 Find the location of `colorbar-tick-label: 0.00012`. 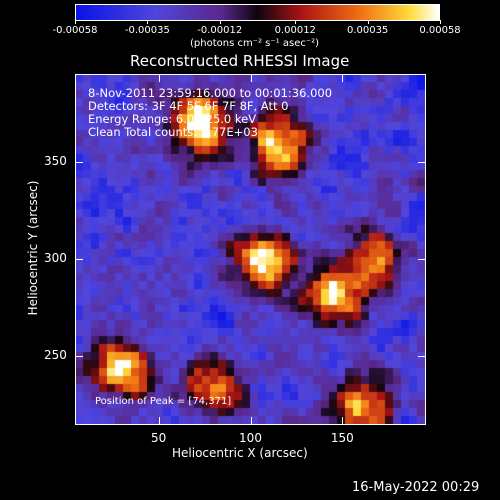

colorbar-tick-label: 0.00012 is located at coordinates (295, 30).